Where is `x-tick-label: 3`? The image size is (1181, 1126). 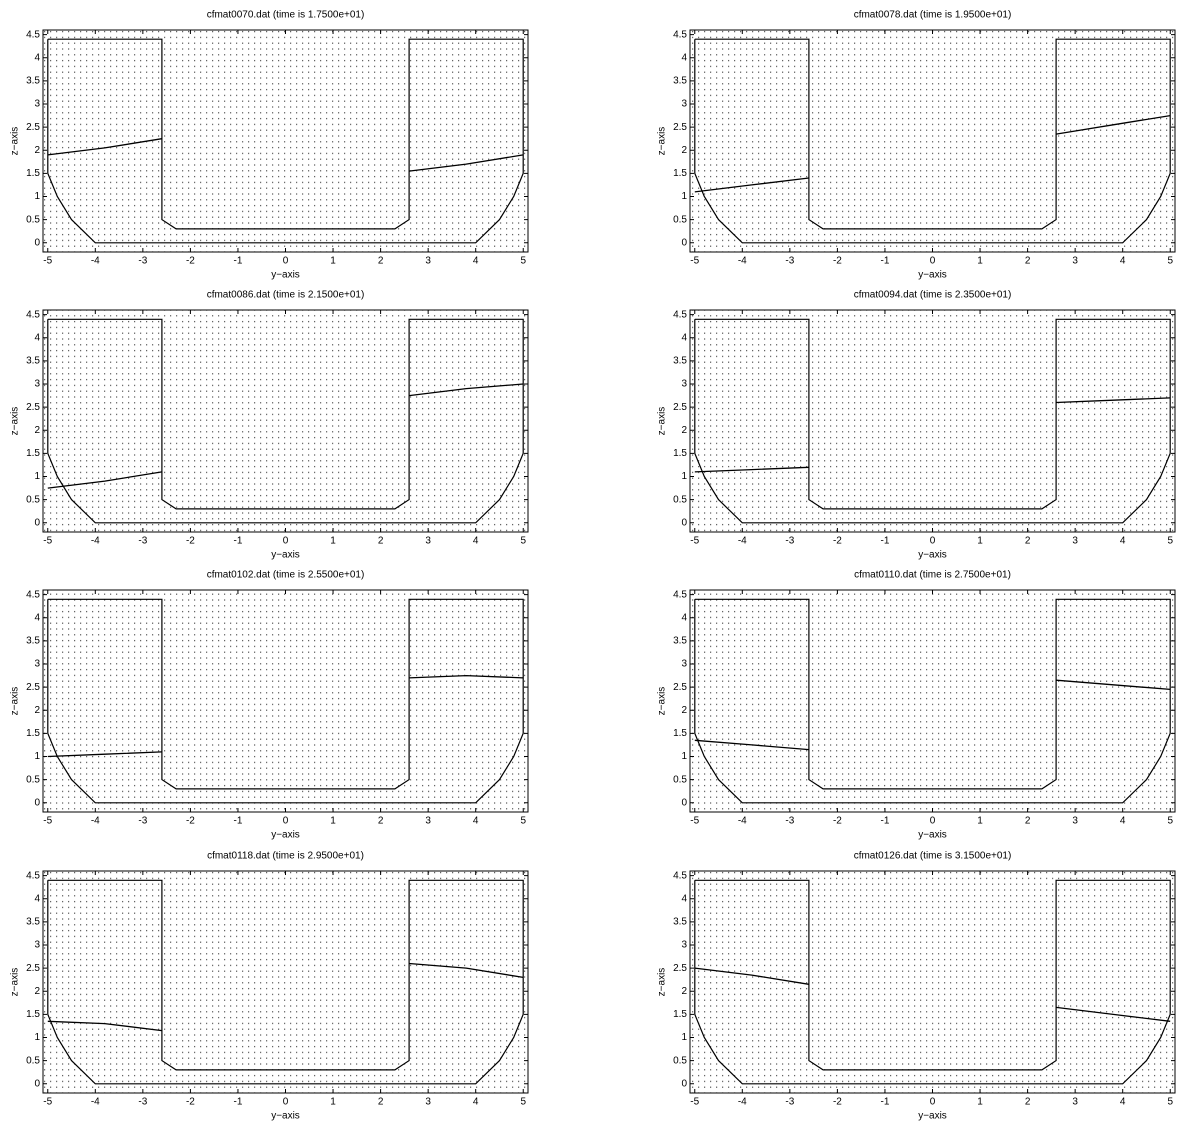 x-tick-label: 3 is located at coordinates (428, 261).